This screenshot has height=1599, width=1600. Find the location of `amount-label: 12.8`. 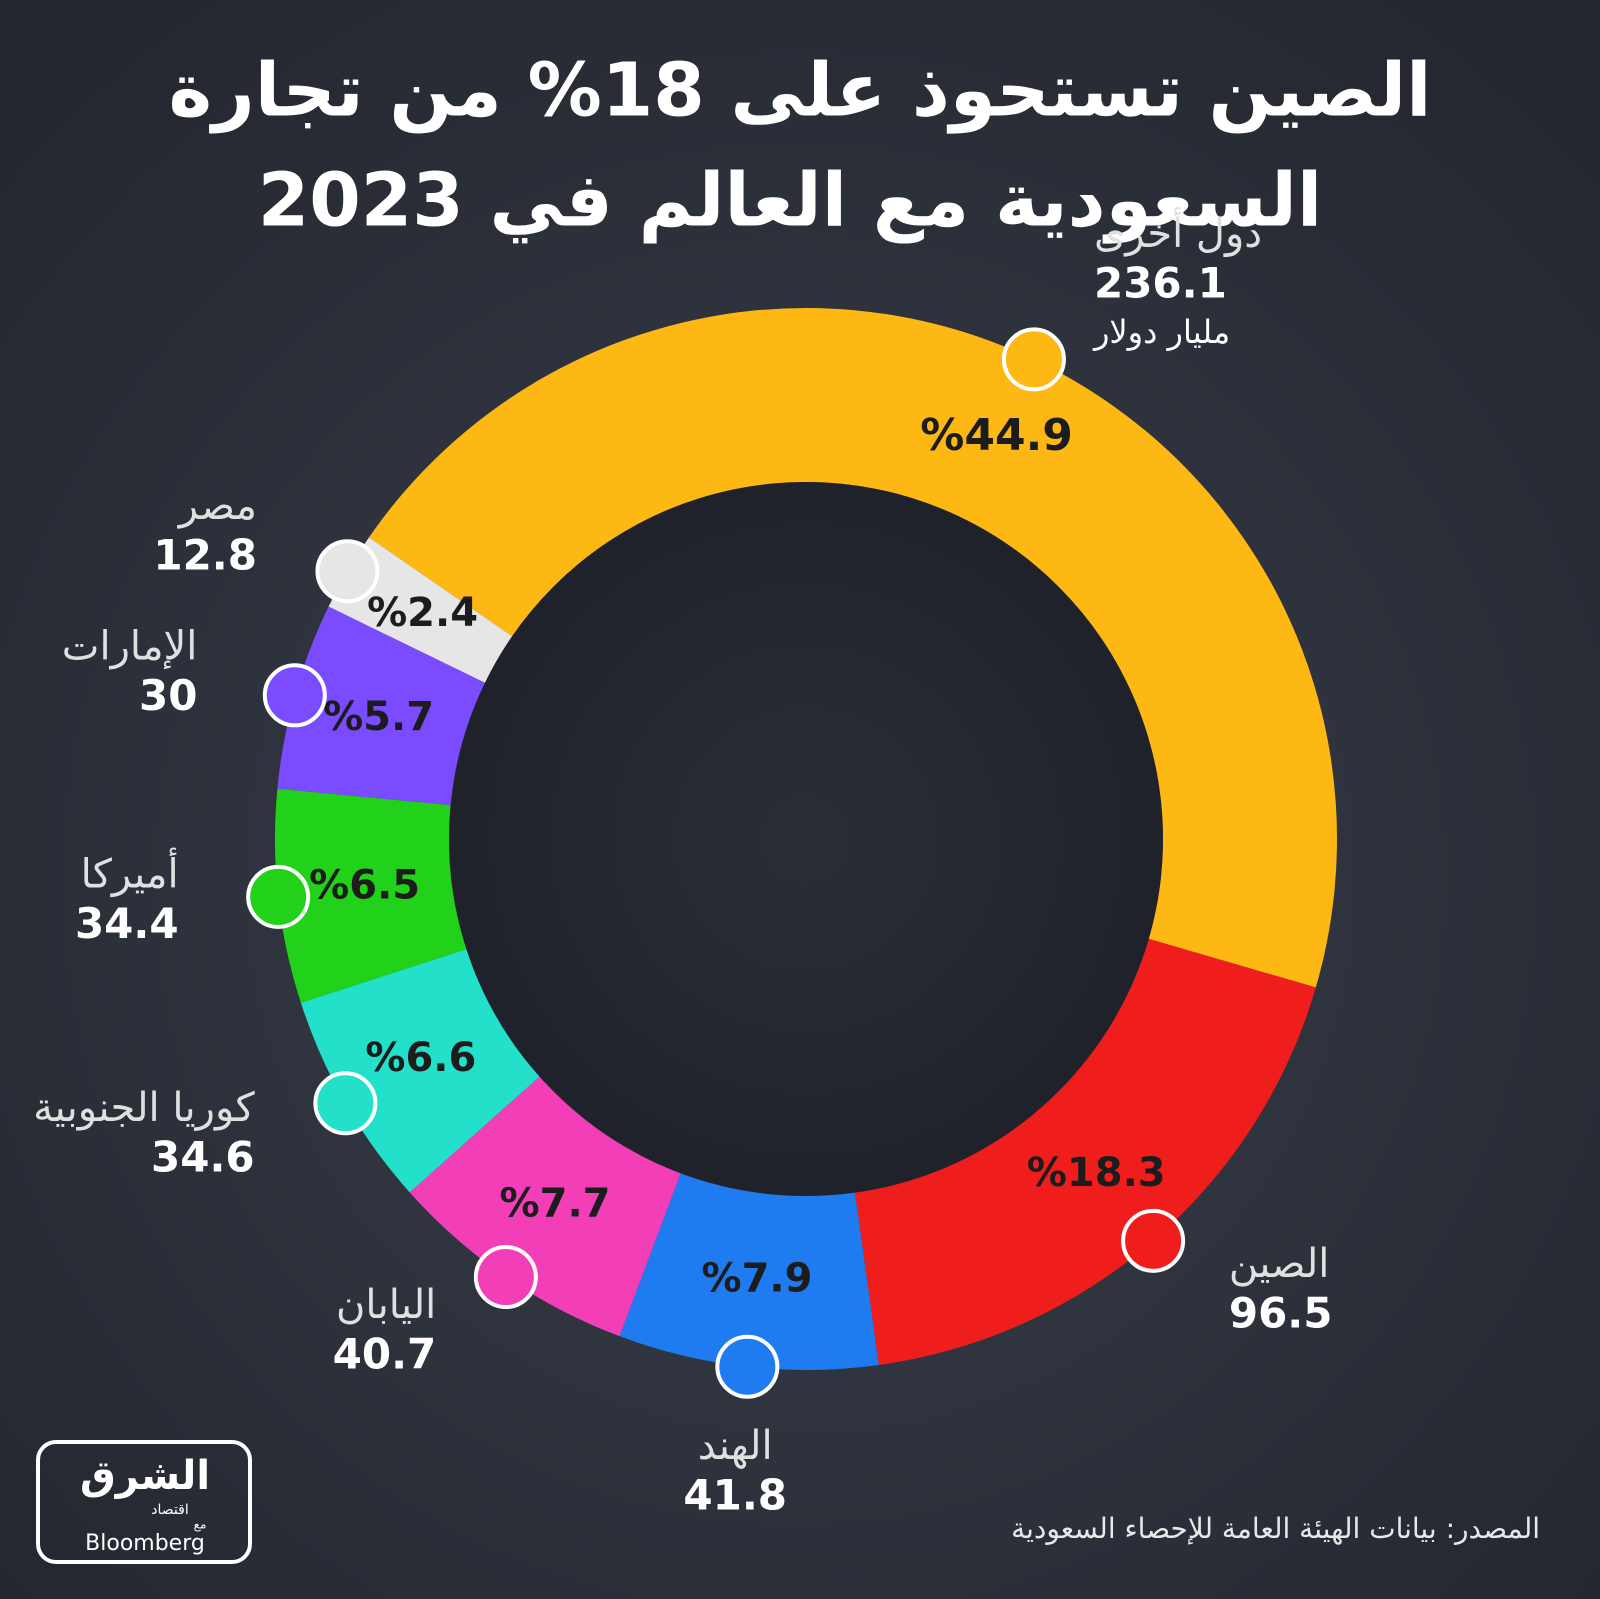

amount-label: 12.8 is located at coordinates (205, 554).